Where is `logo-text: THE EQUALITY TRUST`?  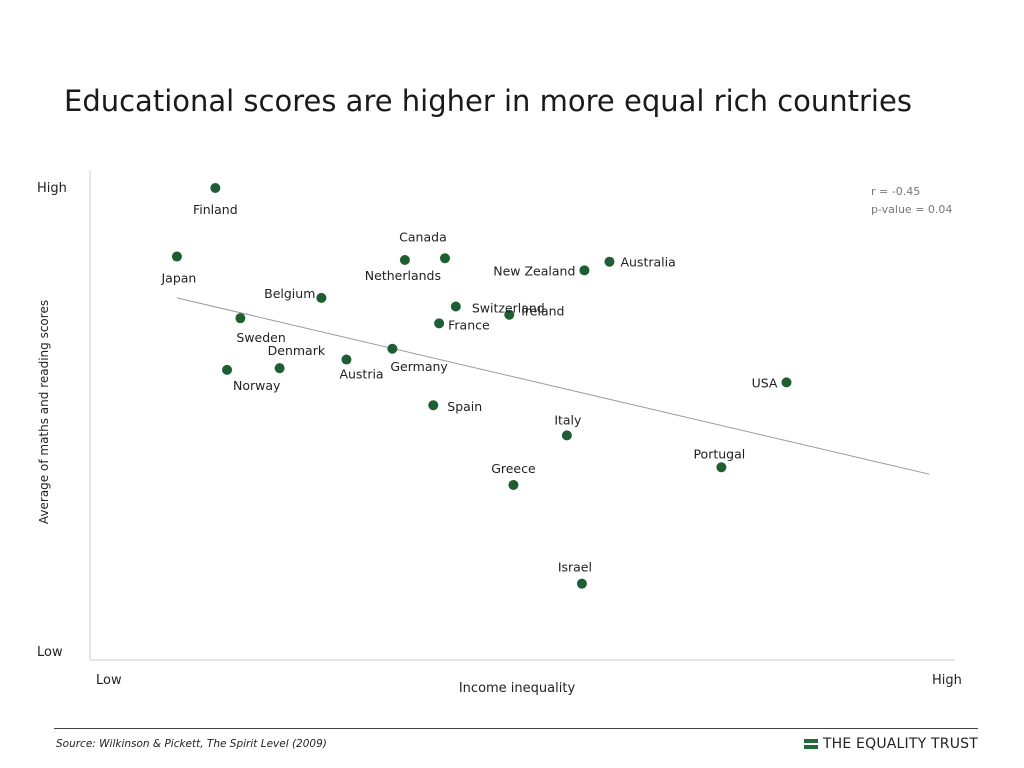 logo-text: THE EQUALITY TRUST is located at coordinates (900, 744).